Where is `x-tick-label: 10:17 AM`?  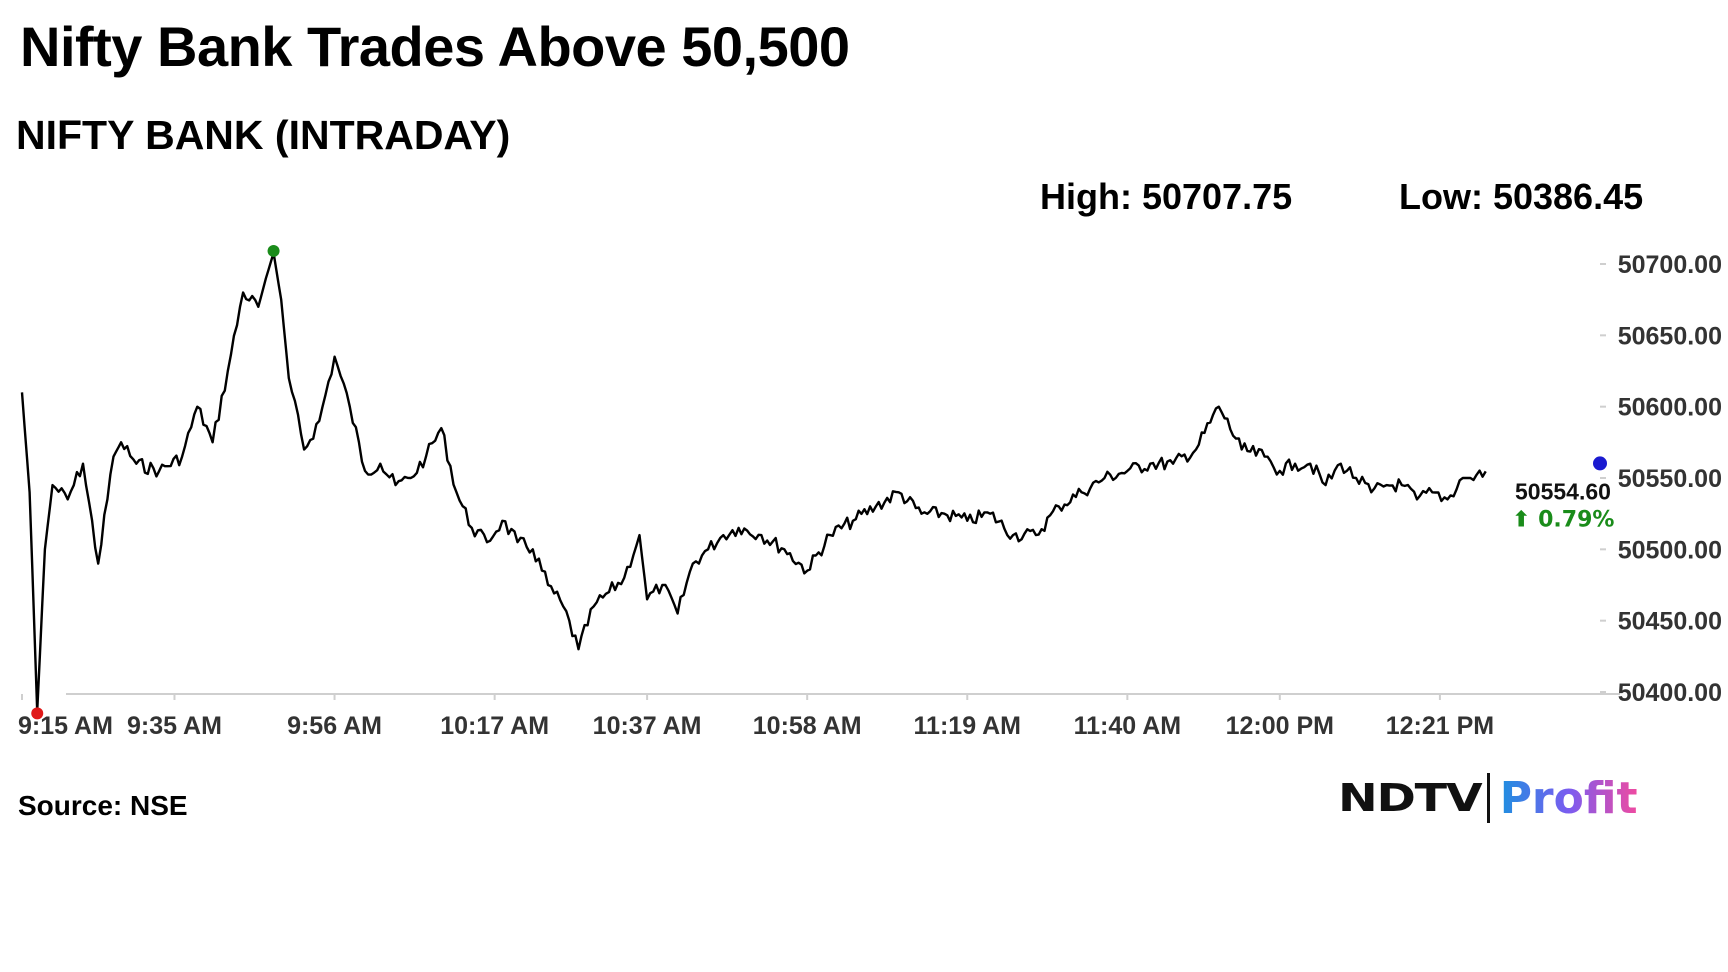 x-tick-label: 10:17 AM is located at coordinates (494, 726).